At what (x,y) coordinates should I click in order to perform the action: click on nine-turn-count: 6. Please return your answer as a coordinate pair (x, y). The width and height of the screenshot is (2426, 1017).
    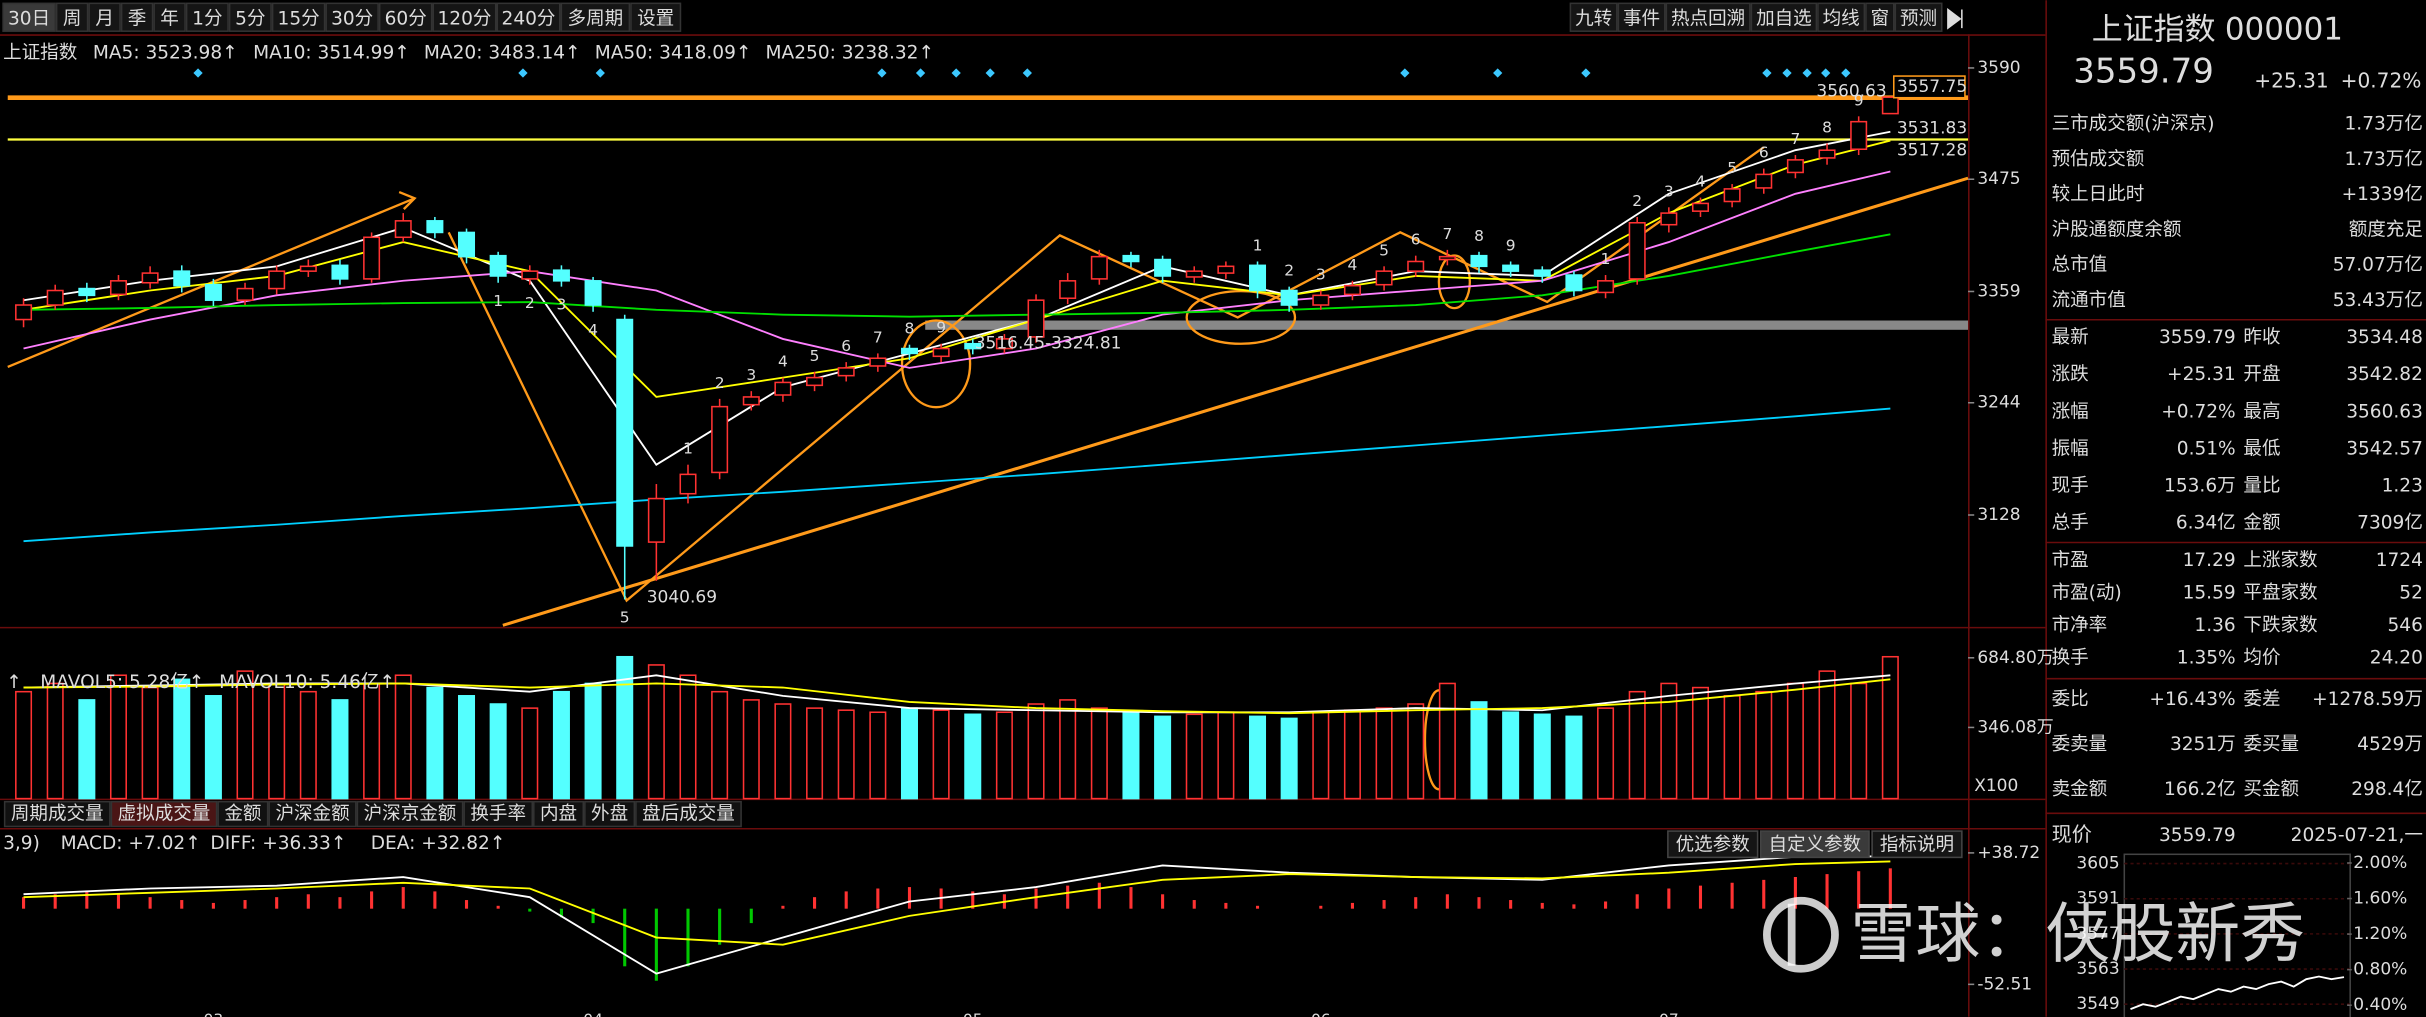
    Looking at the image, I should click on (1764, 153).